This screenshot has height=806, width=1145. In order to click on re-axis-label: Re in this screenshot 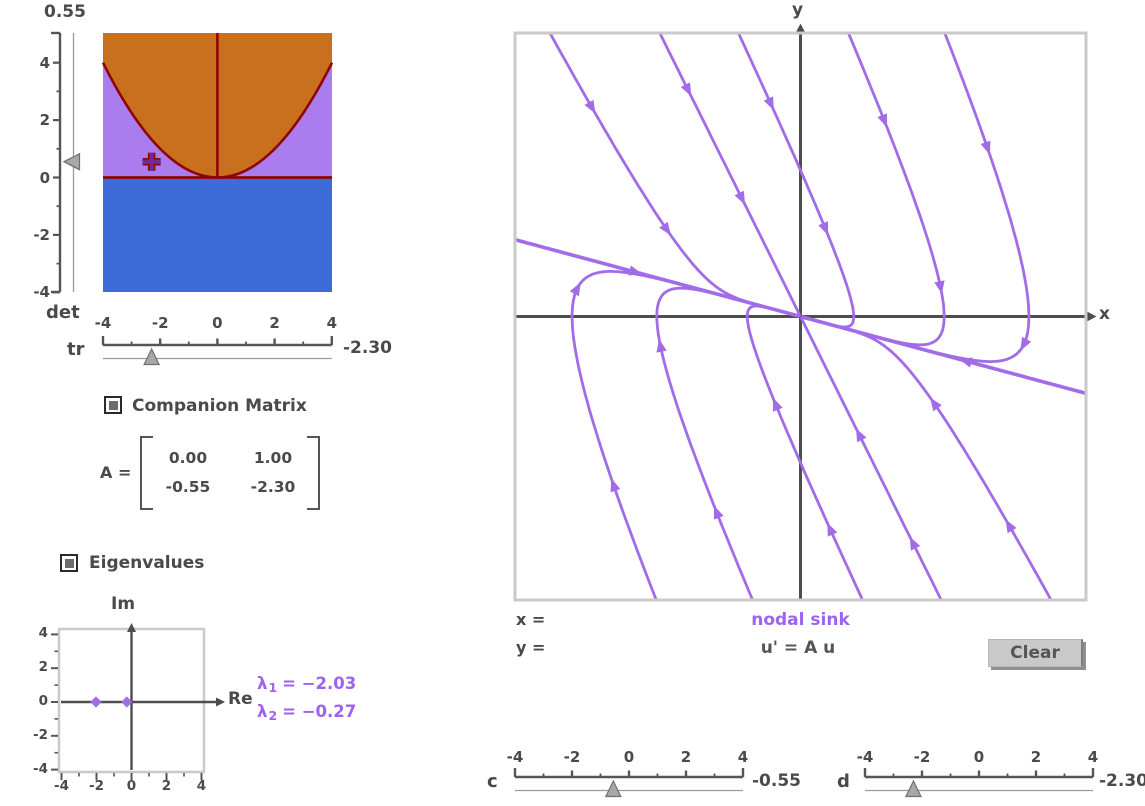, I will do `click(240, 699)`.